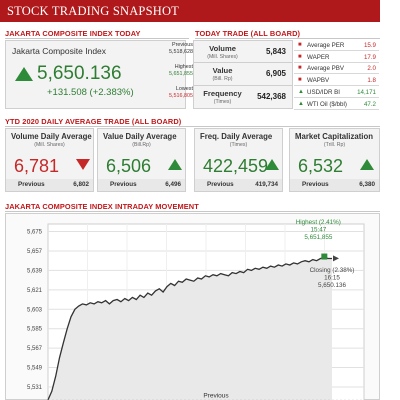 Image resolution: width=400 pixels, height=400 pixels. What do you see at coordinates (332, 270) in the screenshot?
I see `closing-annotation: Closing (2.38%)` at bounding box center [332, 270].